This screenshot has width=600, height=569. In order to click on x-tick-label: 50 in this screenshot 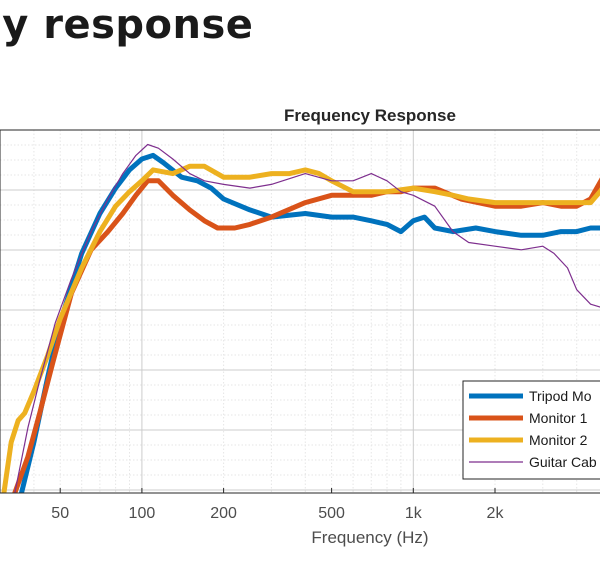, I will do `click(60, 513)`.